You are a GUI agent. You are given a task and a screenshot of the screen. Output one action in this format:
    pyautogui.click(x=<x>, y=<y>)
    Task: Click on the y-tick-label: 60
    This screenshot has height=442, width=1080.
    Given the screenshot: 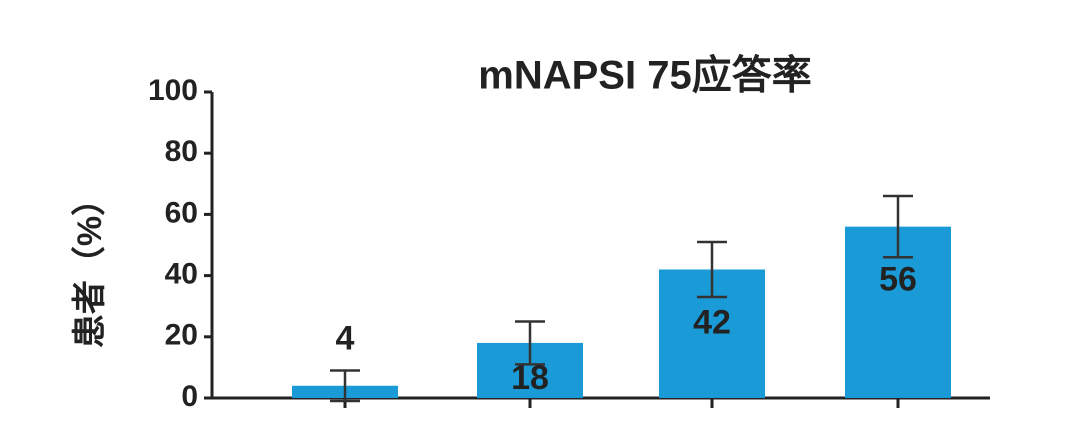 What is the action you would take?
    pyautogui.click(x=181, y=212)
    